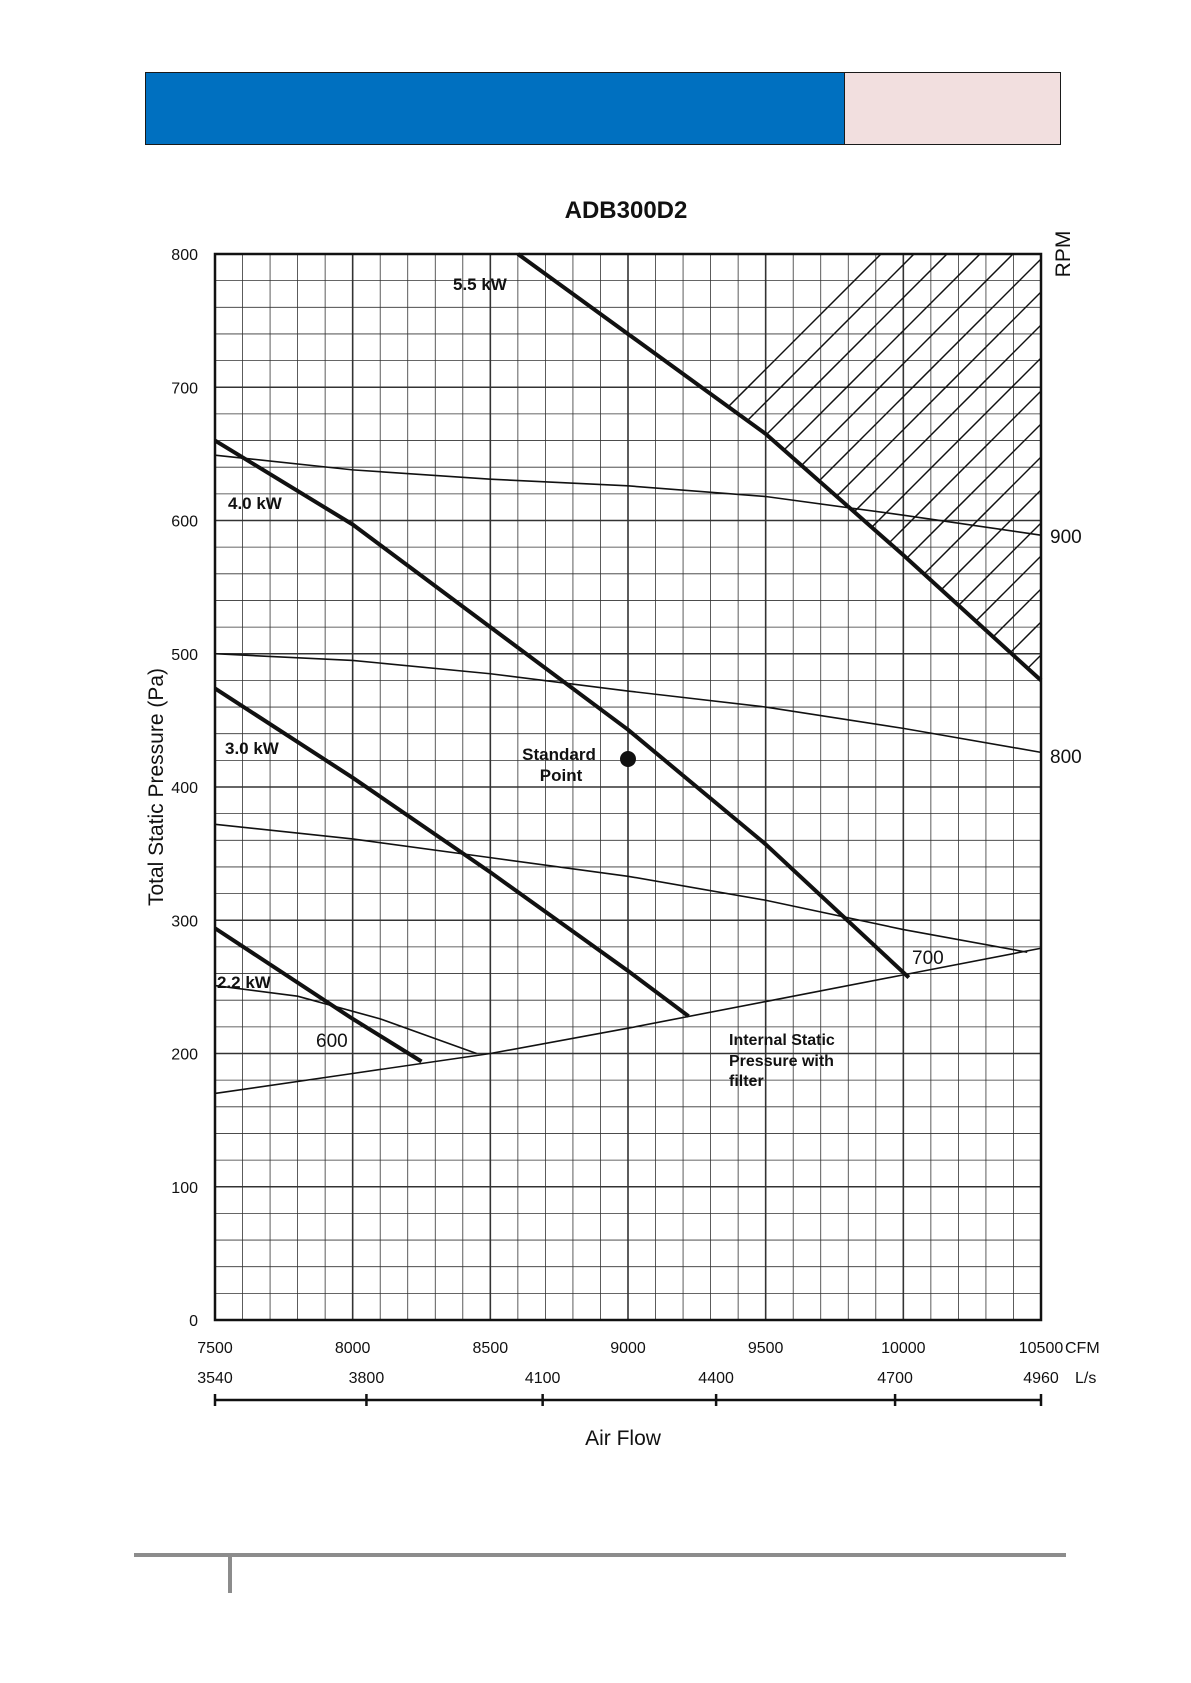 This screenshot has height=1683, width=1191. What do you see at coordinates (184, 1188) in the screenshot?
I see `y-tick-label-100: 100` at bounding box center [184, 1188].